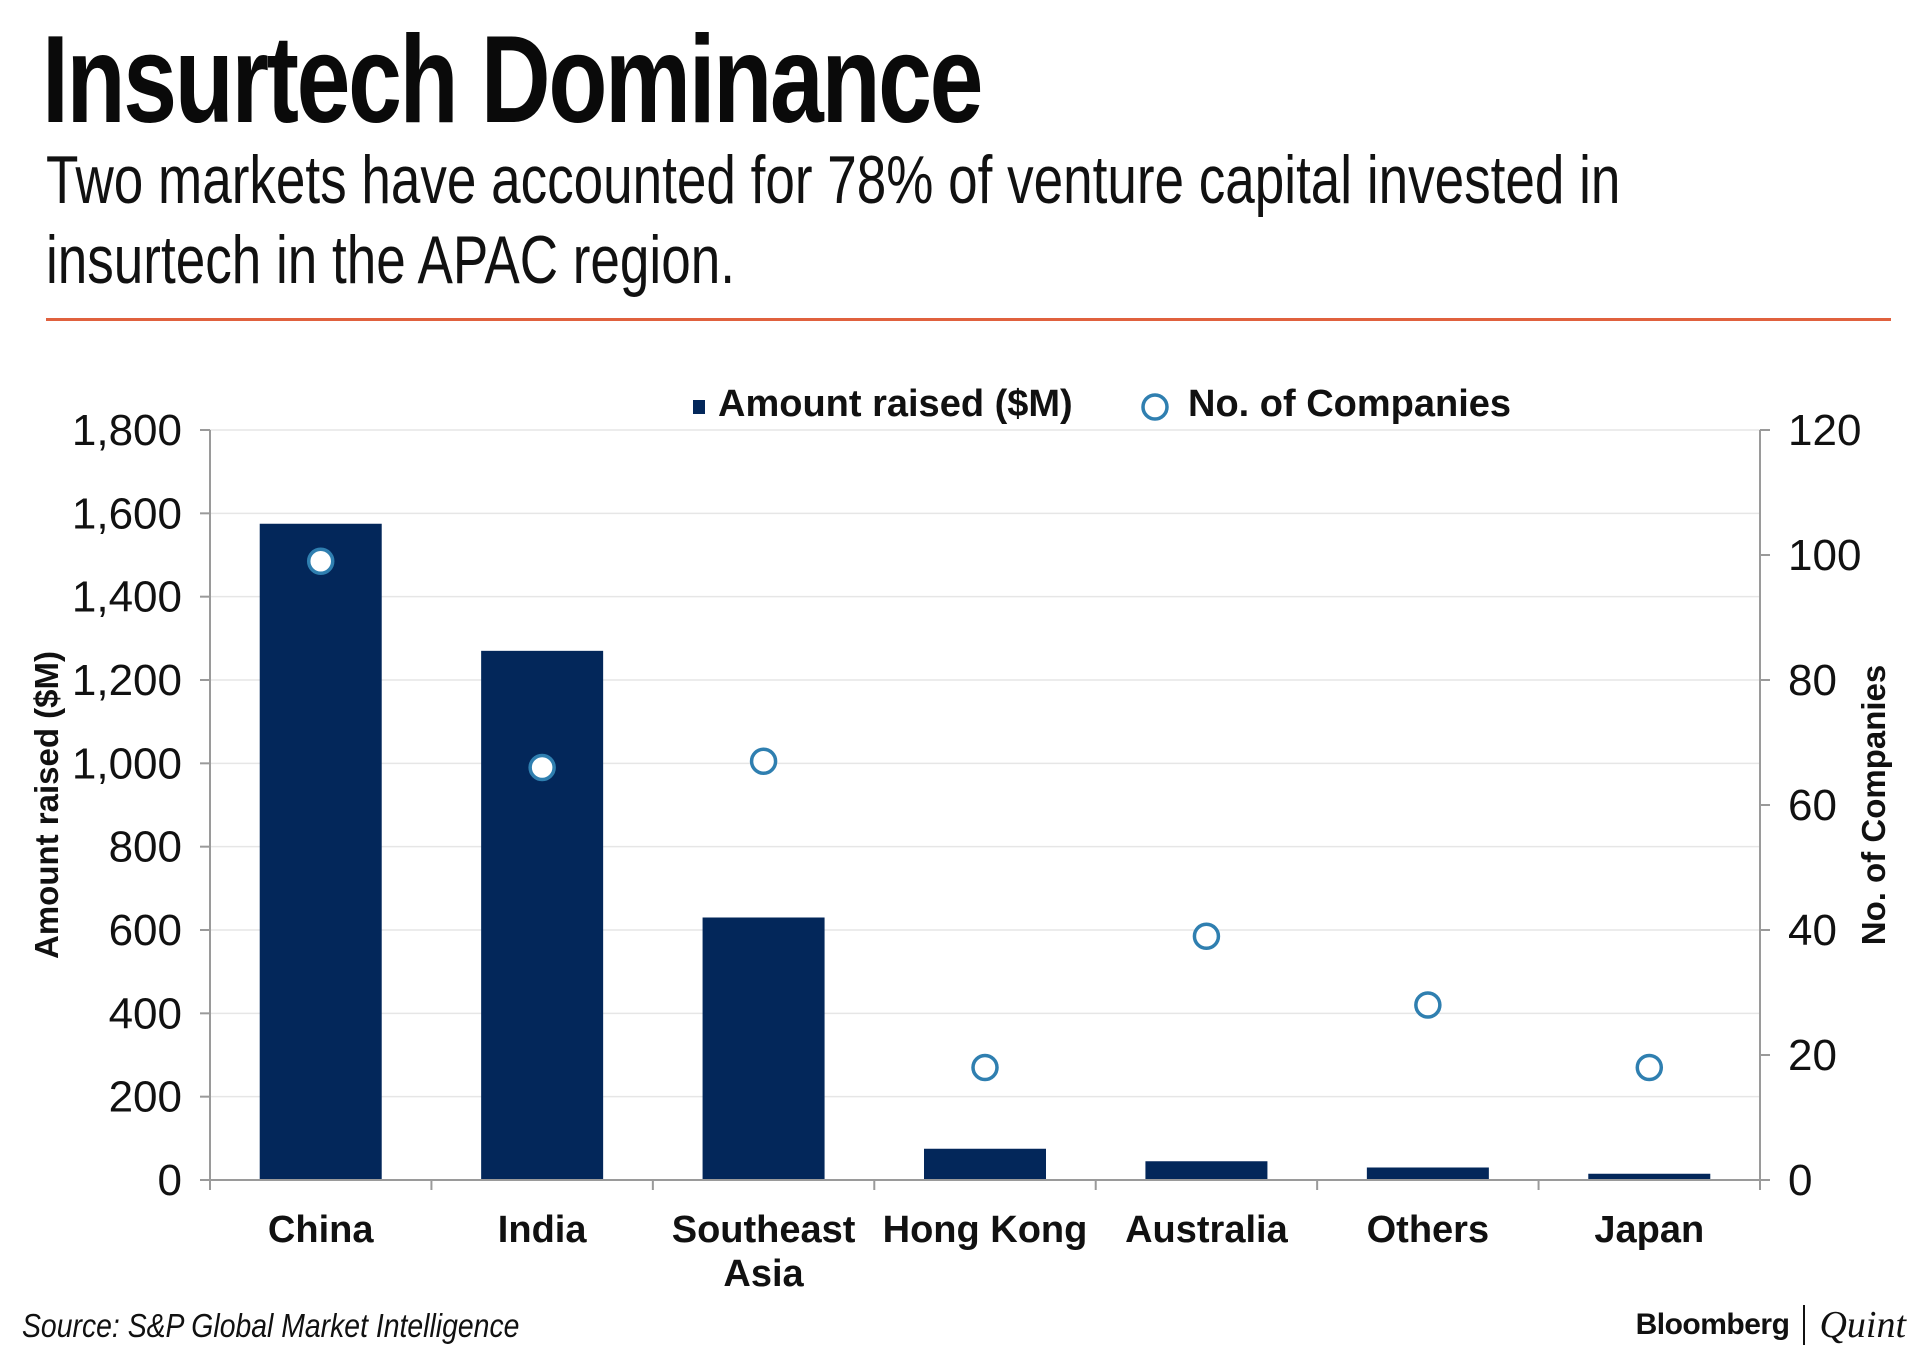 The image size is (1920, 1354). Describe the element at coordinates (320, 851) in the screenshot. I see `bar-china` at that location.